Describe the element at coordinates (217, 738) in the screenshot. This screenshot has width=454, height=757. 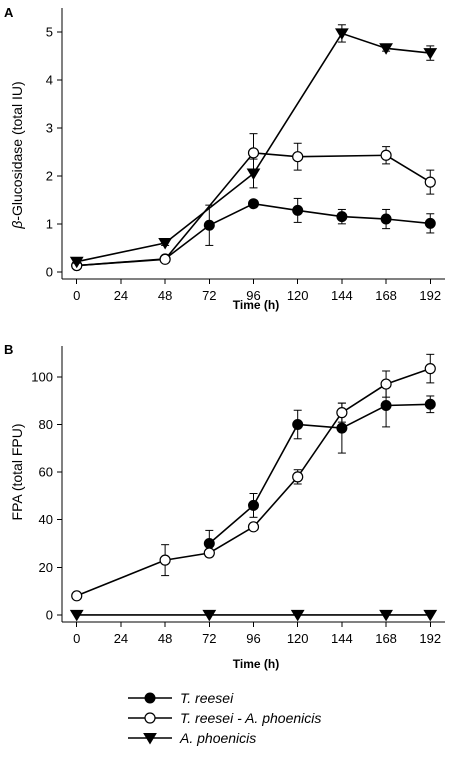
I see `legend-label-a-phoenicis: A. phoenicis` at that location.